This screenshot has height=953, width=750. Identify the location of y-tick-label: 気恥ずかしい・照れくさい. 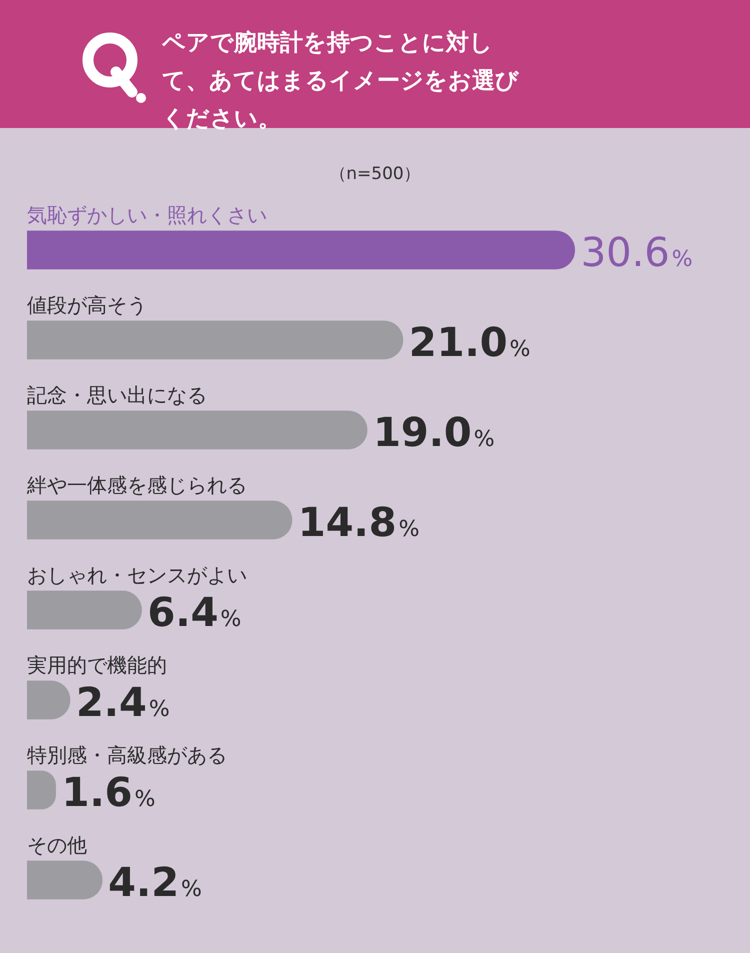
(147, 215).